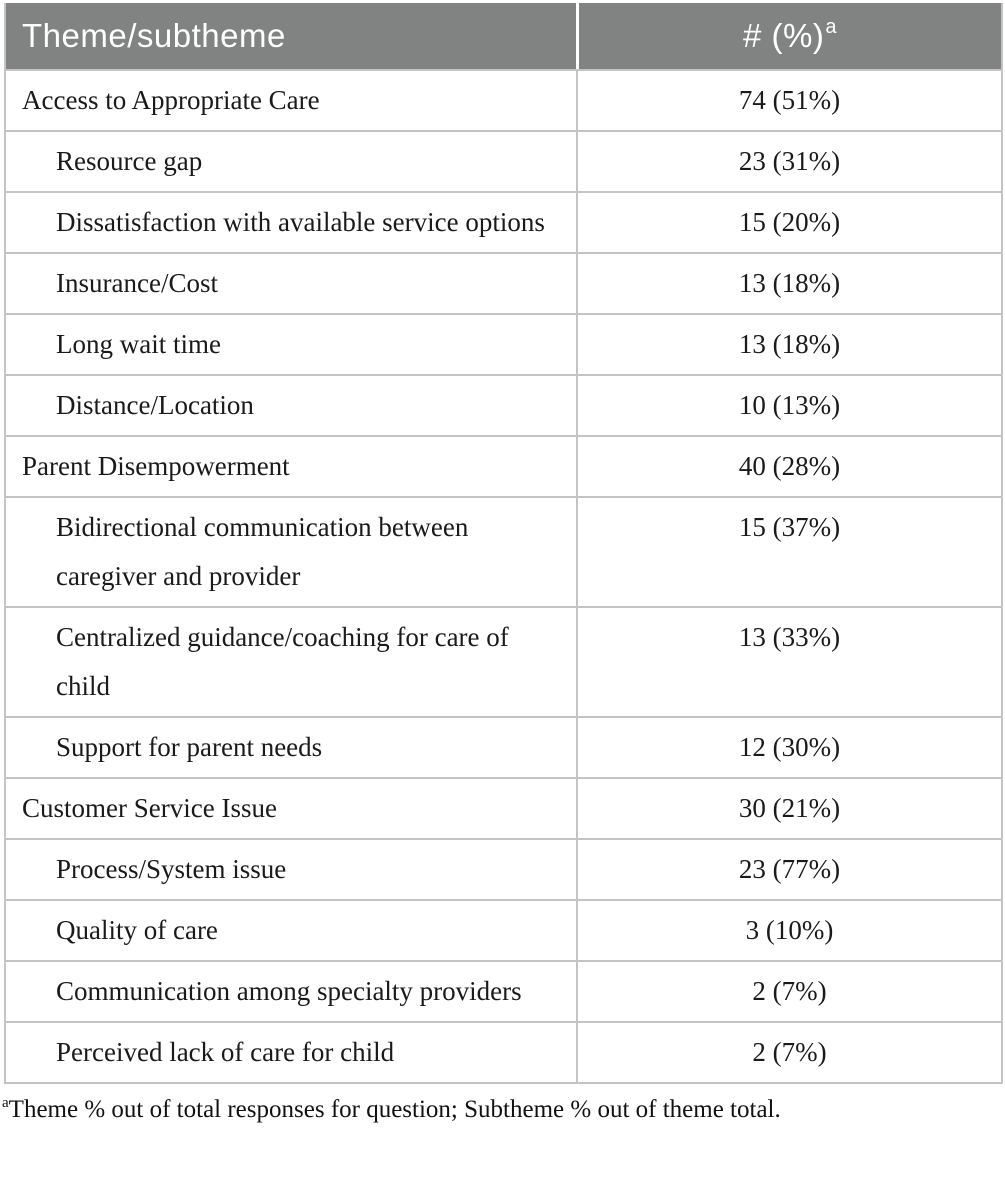 This screenshot has width=1005, height=1196. I want to click on row-label-cell: Quality of care, so click(137, 930).